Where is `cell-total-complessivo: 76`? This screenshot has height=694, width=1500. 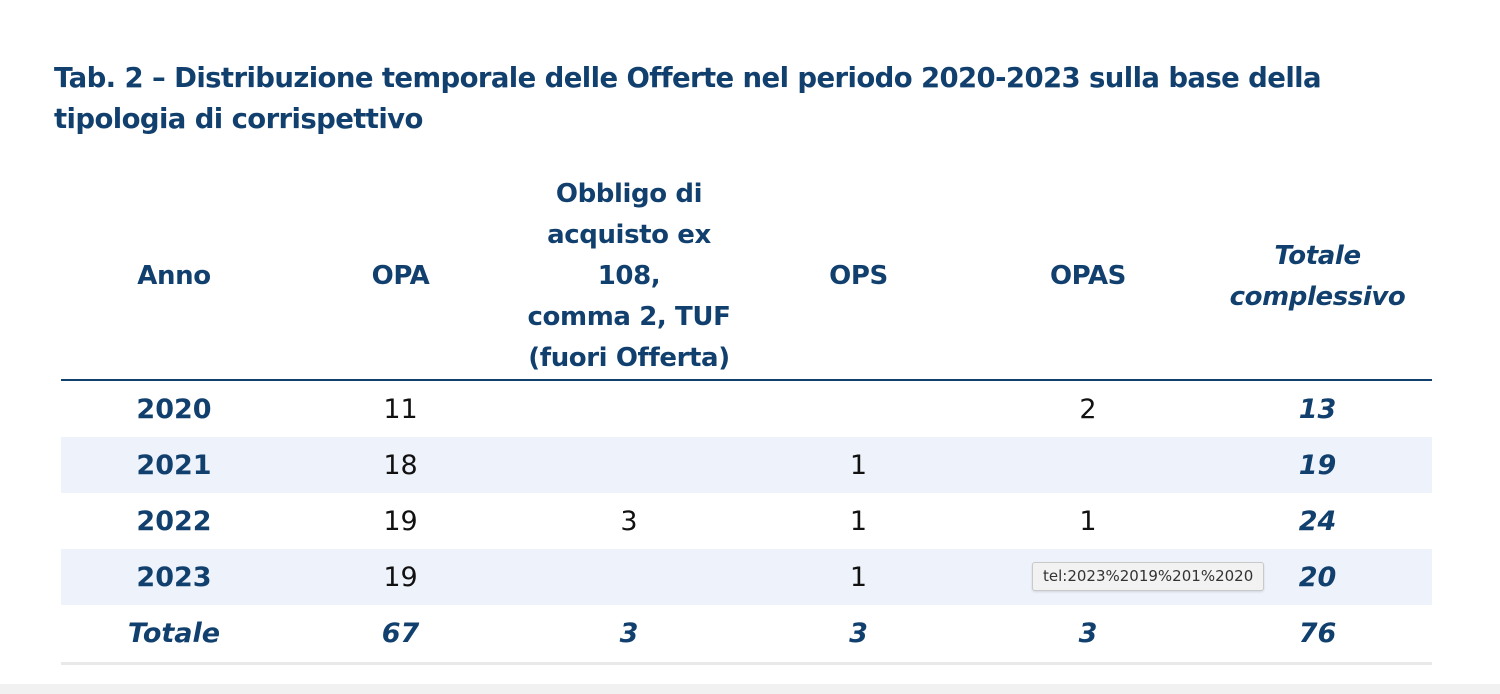 cell-total-complessivo: 76 is located at coordinates (1317, 635).